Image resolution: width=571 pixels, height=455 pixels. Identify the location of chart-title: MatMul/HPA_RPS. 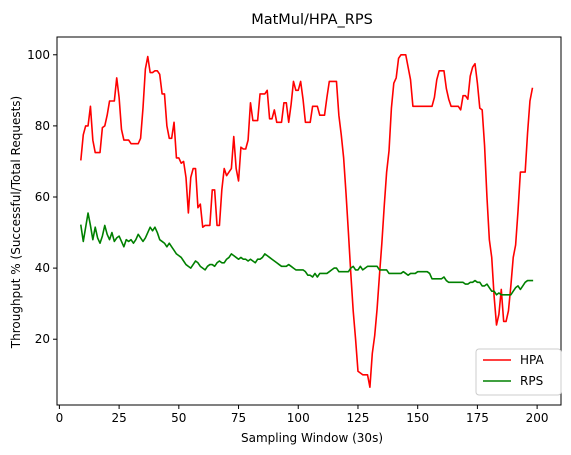
(312, 20).